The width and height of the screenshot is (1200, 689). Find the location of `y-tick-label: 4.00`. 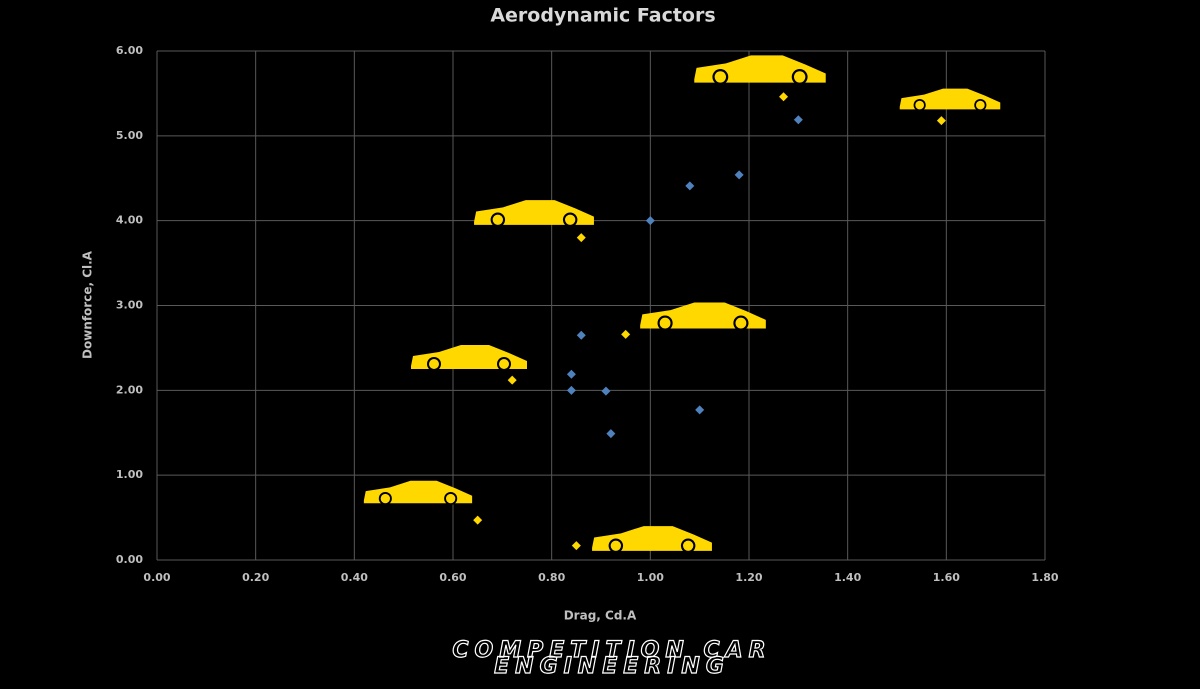

y-tick-label: 4.00 is located at coordinates (129, 220).